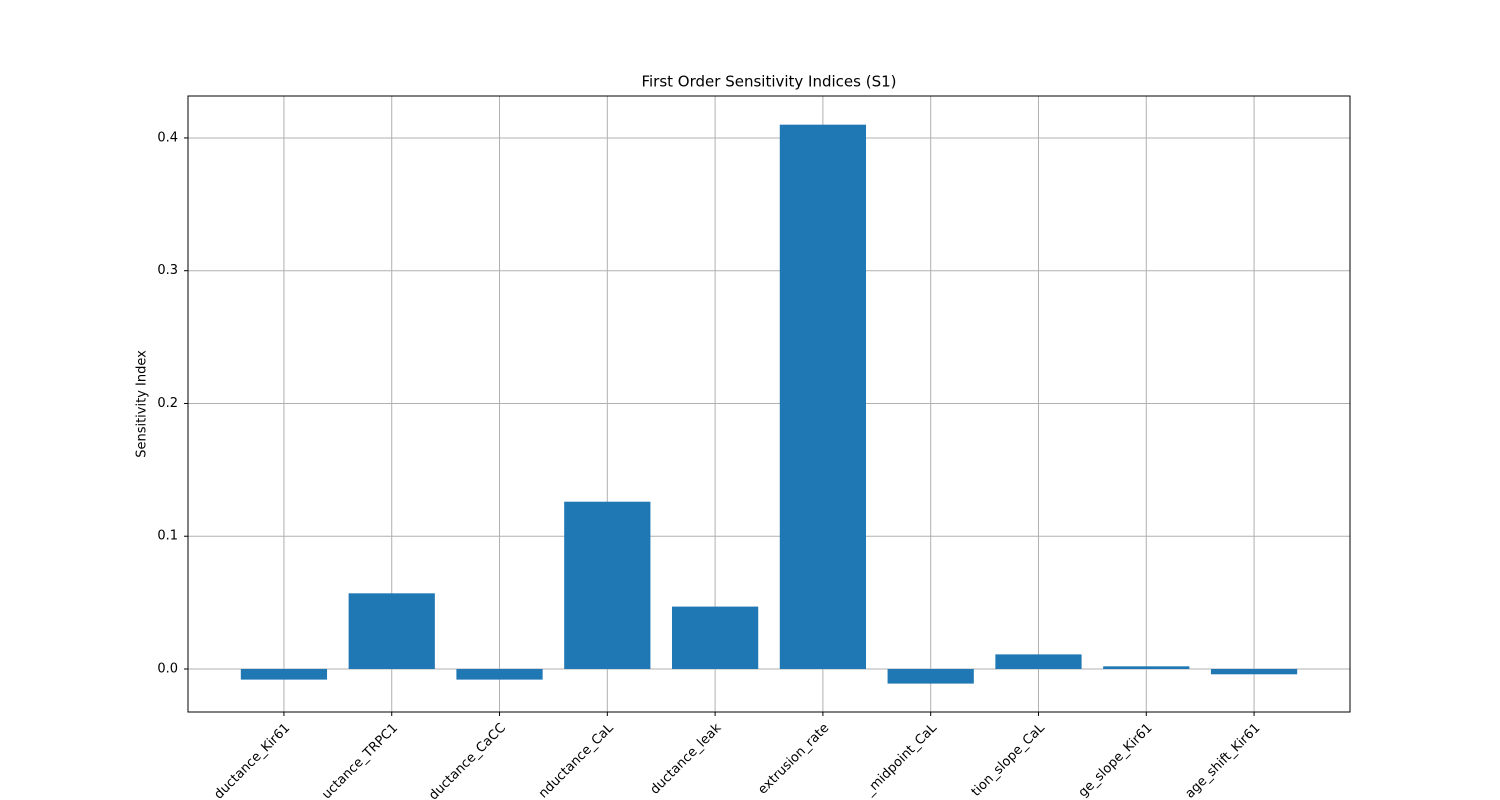 The height and width of the screenshot is (800, 1500). Describe the element at coordinates (1009, 760) in the screenshot. I see `x-tick-label: tion_slope_CaL` at that location.